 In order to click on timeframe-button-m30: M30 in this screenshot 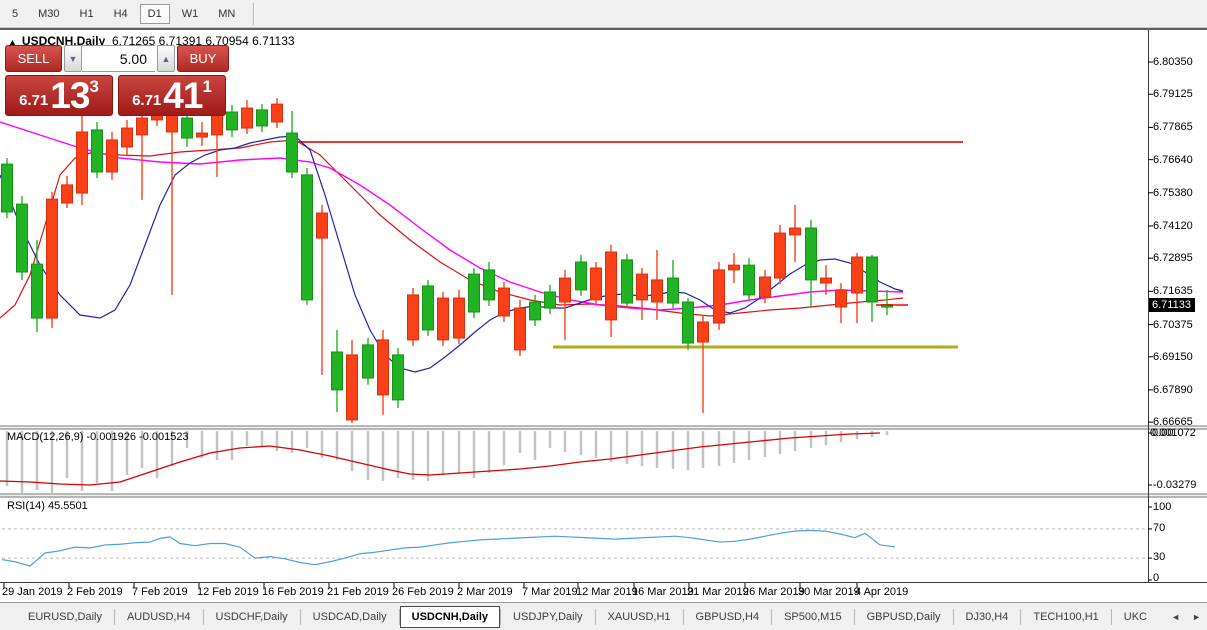, I will do `click(49, 13)`.